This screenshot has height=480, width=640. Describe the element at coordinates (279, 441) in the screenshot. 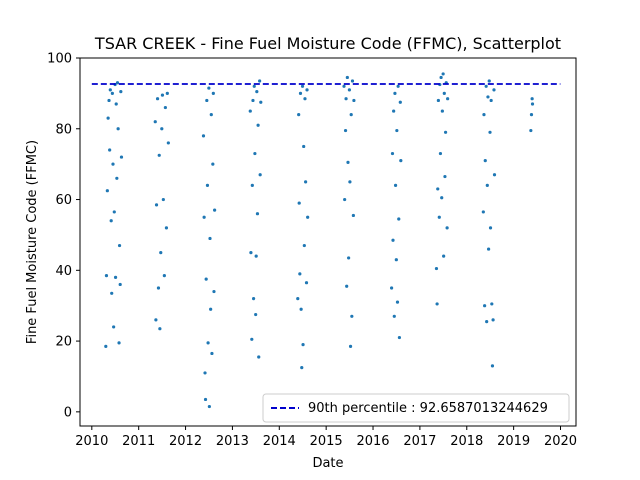

I see `x-tick-label: 2014` at that location.